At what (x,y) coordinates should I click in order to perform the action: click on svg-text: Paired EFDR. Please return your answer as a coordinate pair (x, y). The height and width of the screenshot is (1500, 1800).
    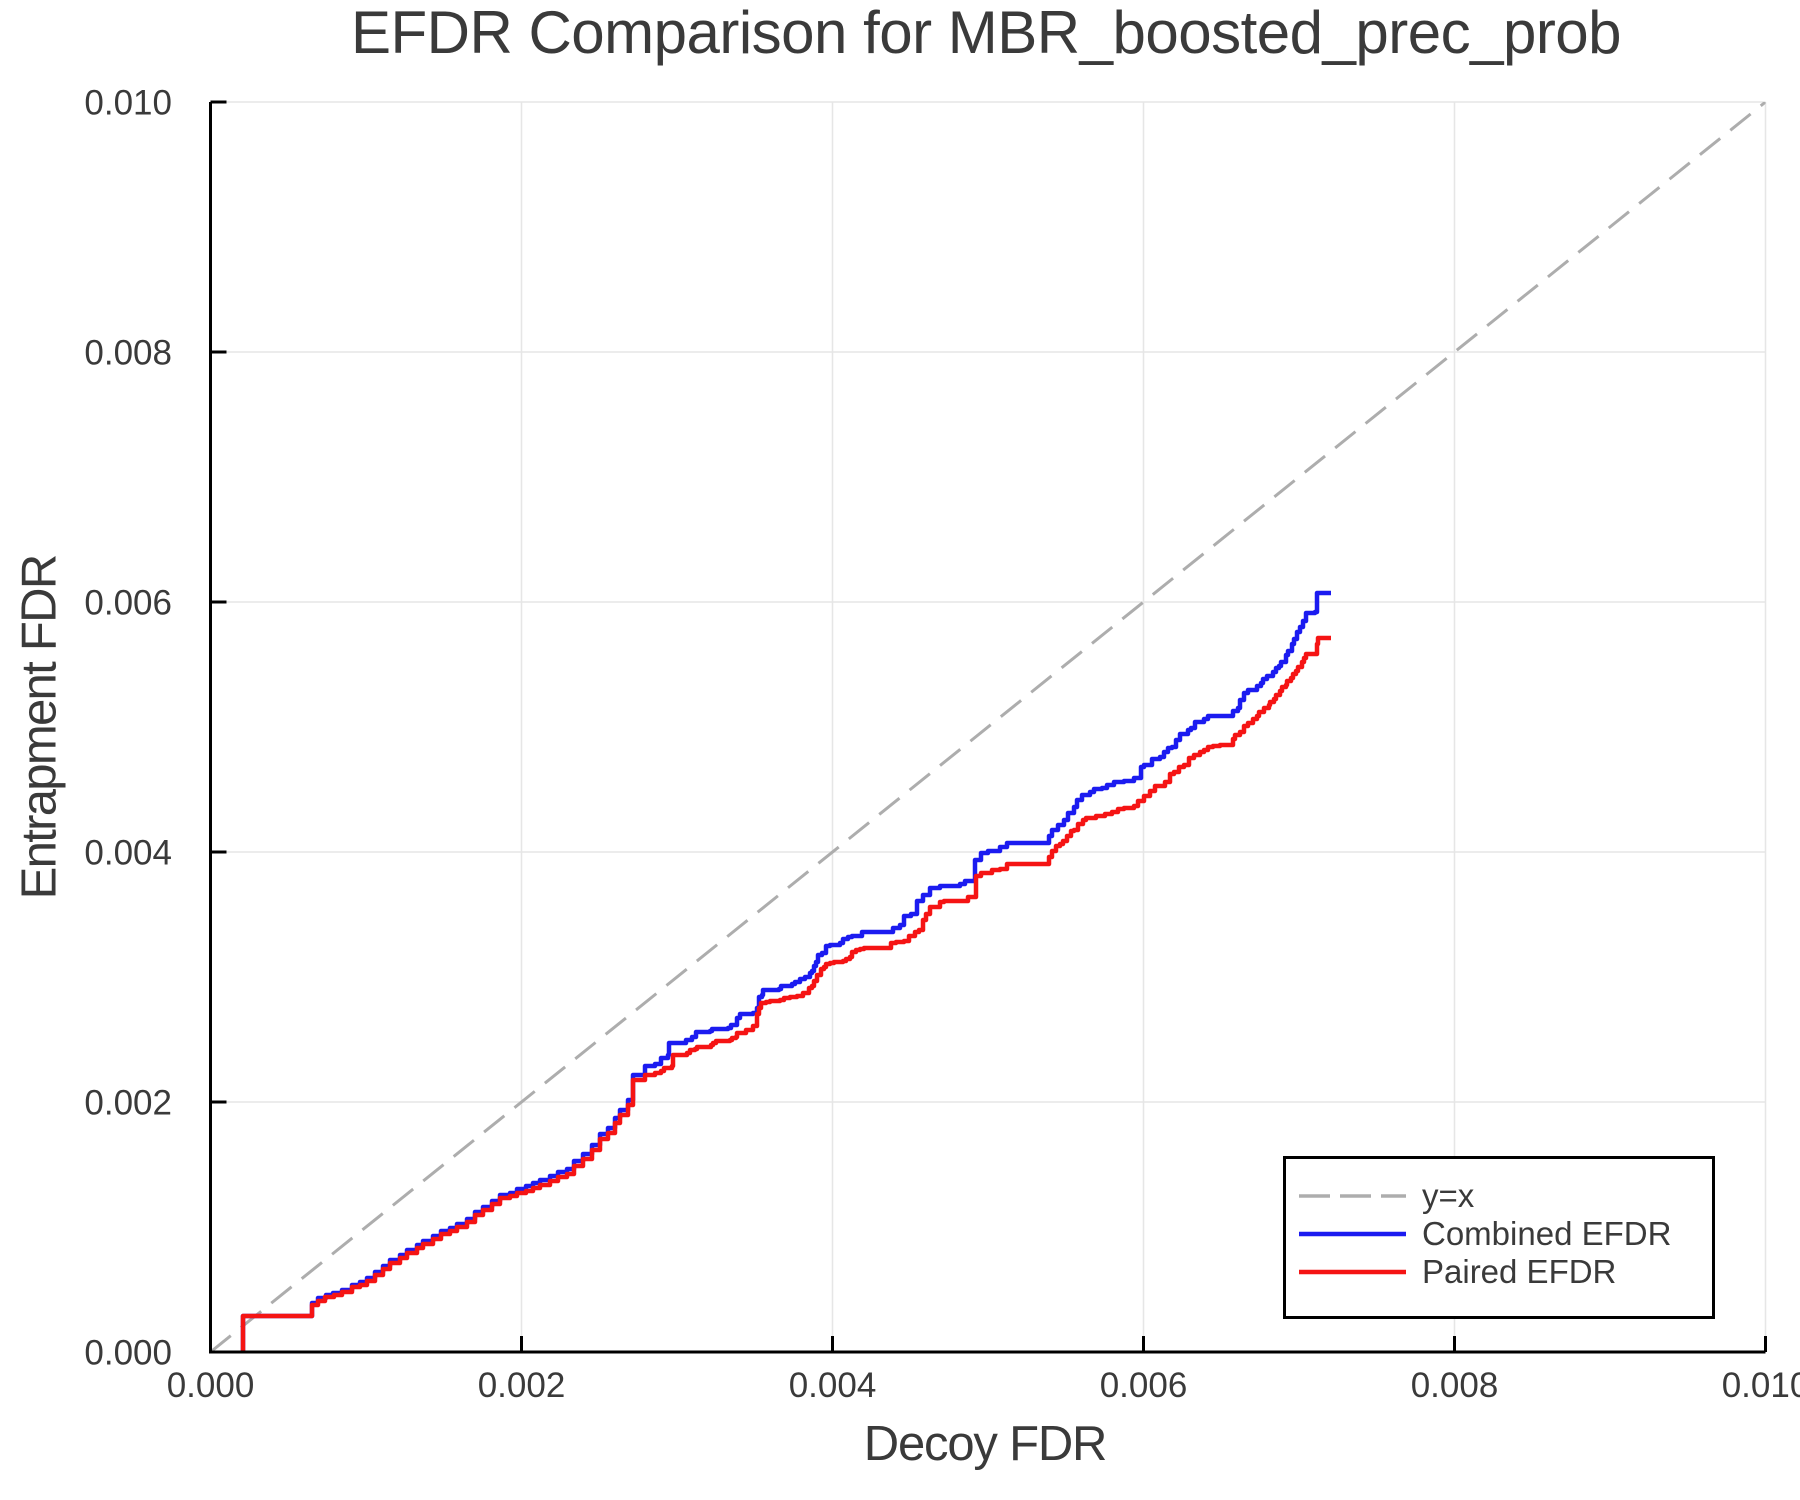
    Looking at the image, I should click on (1519, 1271).